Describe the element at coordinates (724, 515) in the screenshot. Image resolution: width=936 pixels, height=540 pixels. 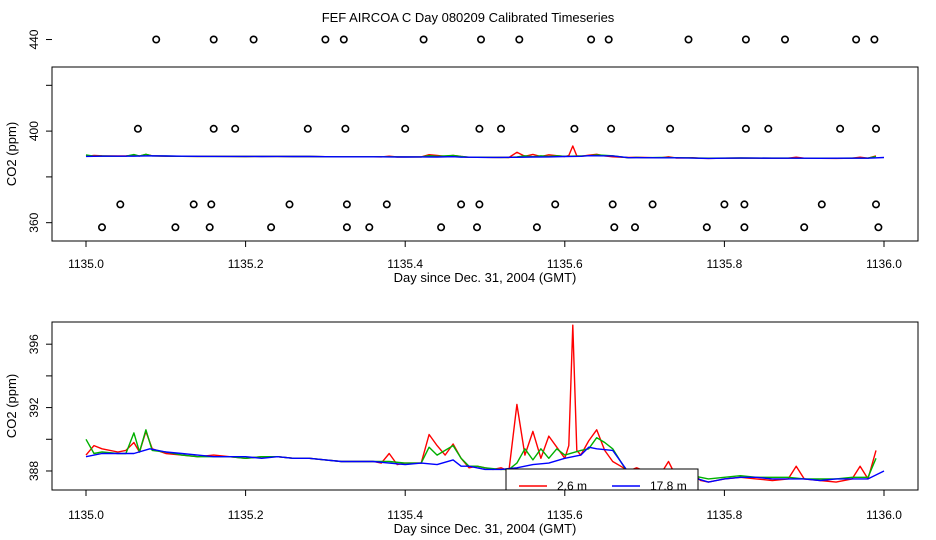
I see `bottom-x-tick-label: 1135.8` at that location.